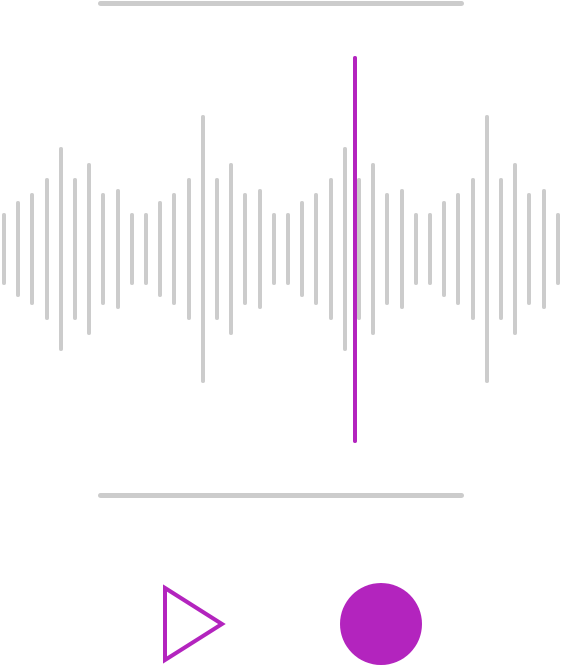 This screenshot has height=668, width=564. I want to click on playback-controls, so click(282, 619).